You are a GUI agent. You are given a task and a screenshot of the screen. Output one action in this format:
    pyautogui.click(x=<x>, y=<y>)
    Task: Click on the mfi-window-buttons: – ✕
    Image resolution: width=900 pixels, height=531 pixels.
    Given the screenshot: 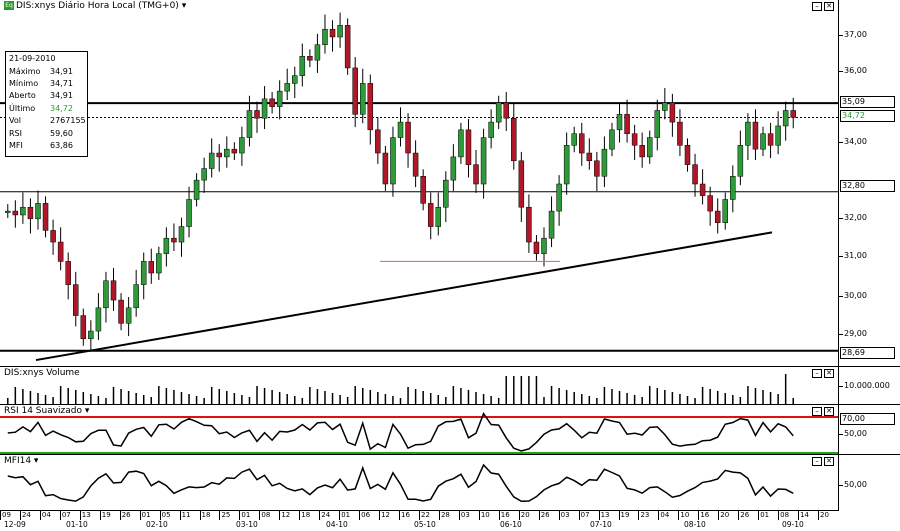 What is the action you would take?
    pyautogui.click(x=822, y=461)
    